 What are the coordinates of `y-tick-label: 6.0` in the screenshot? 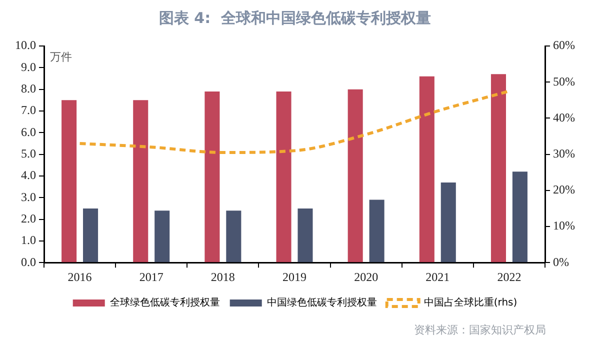 It's located at (28, 131).